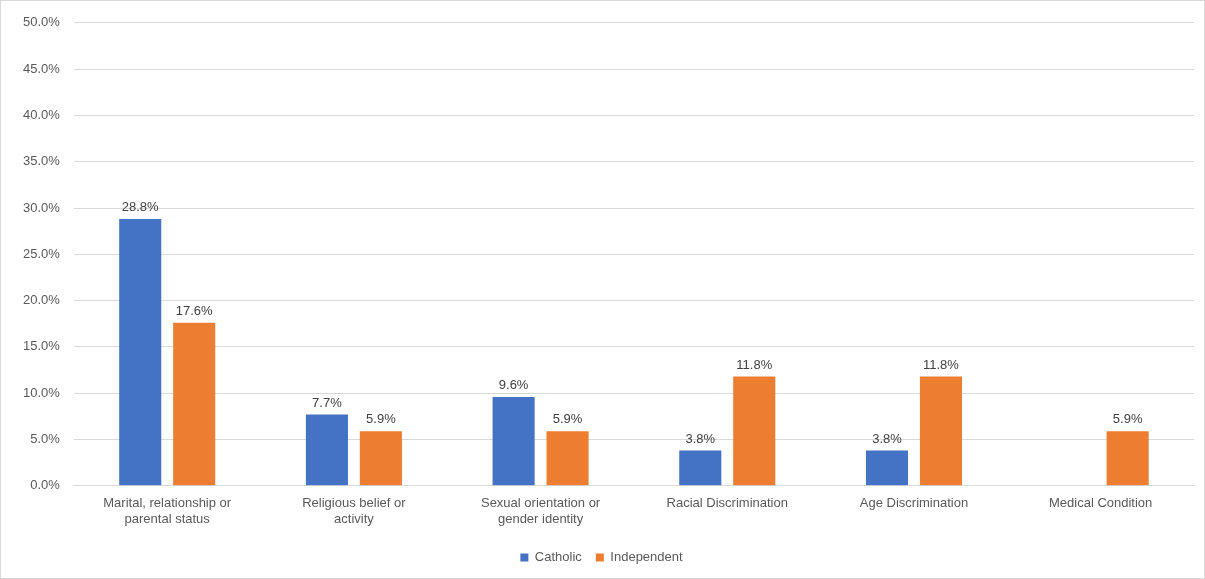  What do you see at coordinates (327, 402) in the screenshot?
I see `data-label: 7.7%` at bounding box center [327, 402].